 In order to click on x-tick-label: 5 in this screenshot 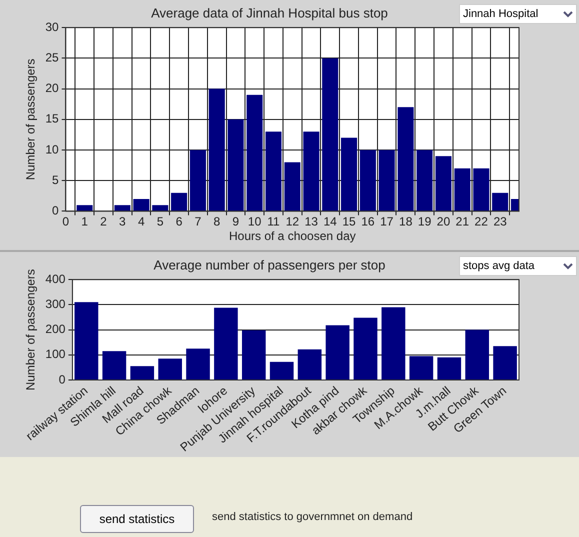, I will do `click(160, 221)`.